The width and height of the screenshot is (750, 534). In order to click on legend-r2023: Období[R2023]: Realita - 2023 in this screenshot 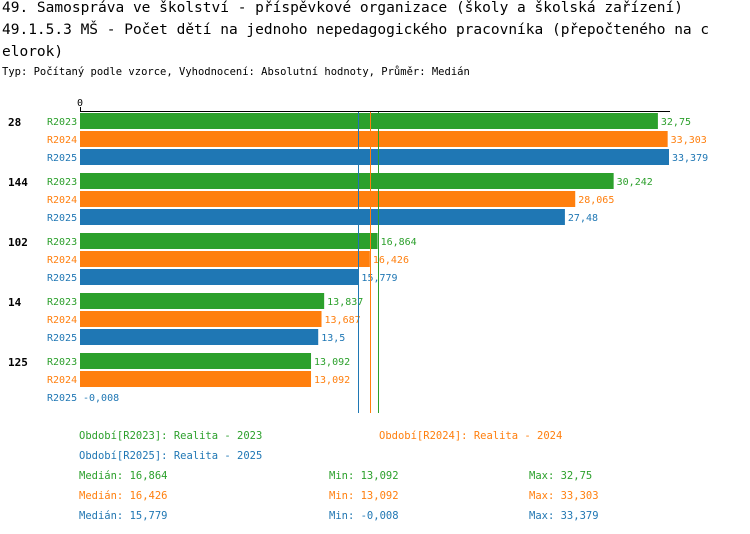, I will do `click(171, 436)`.